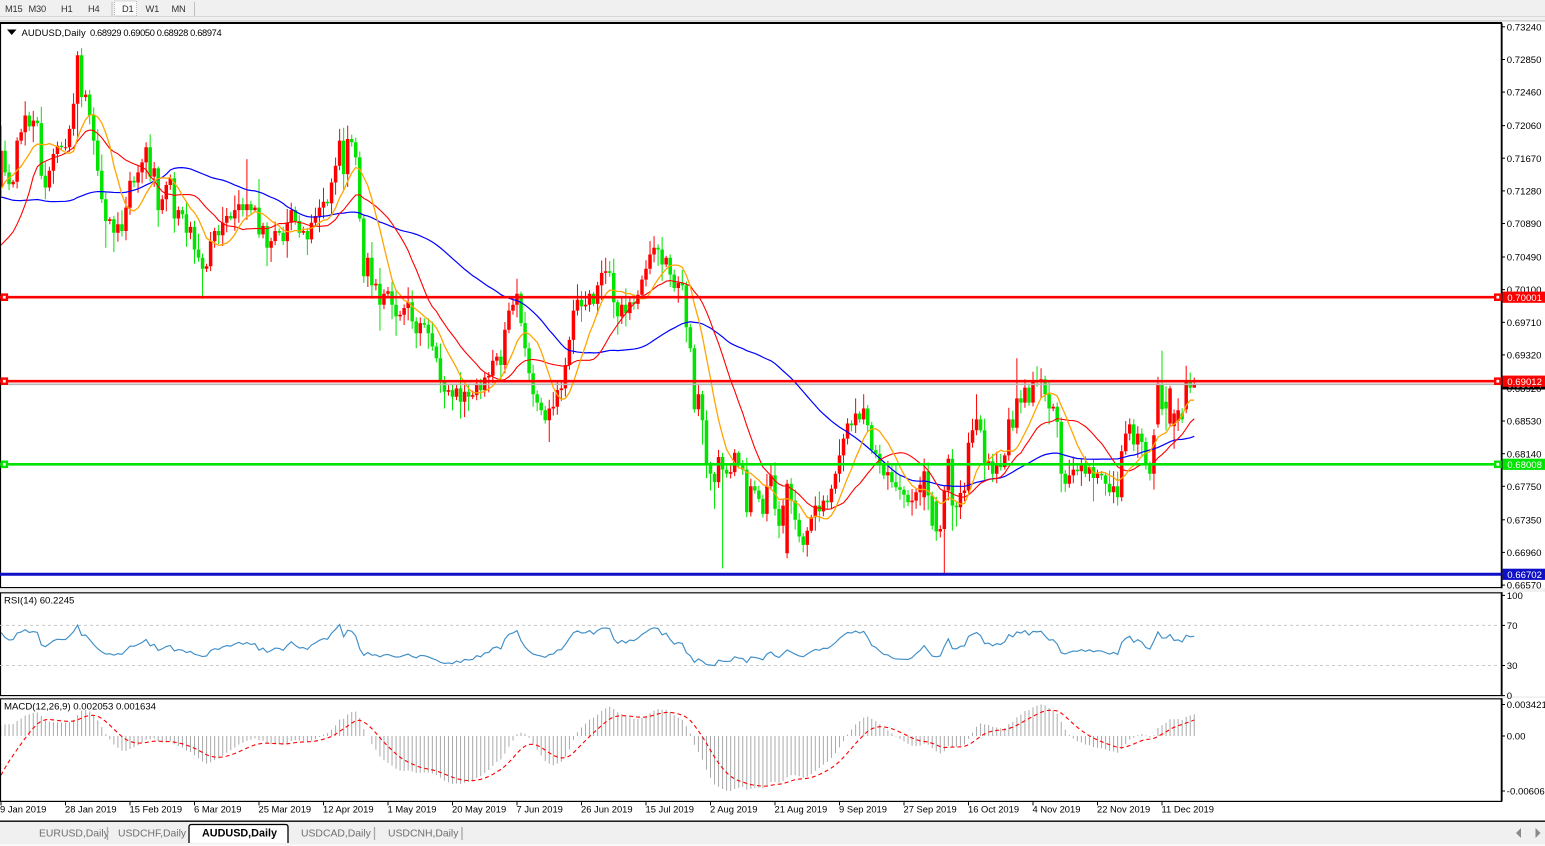 The width and height of the screenshot is (1545, 846). Describe the element at coordinates (1524, 298) in the screenshot. I see `svg-text: 0.70001` at that location.